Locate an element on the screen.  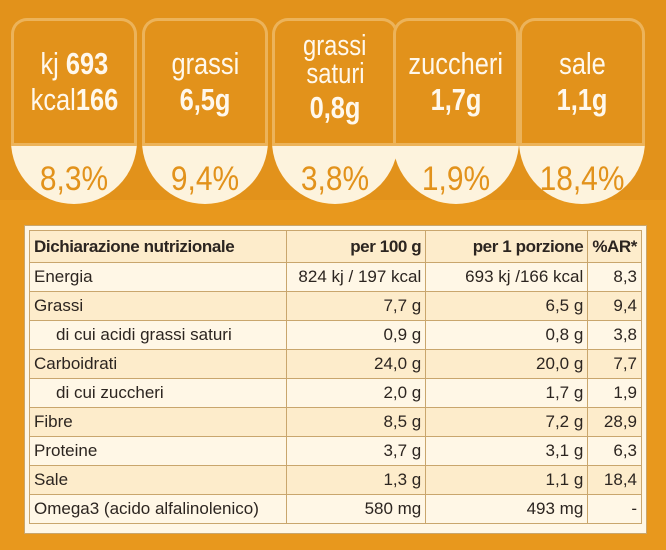
badge-salt-value: 1,1g is located at coordinates (582, 99).